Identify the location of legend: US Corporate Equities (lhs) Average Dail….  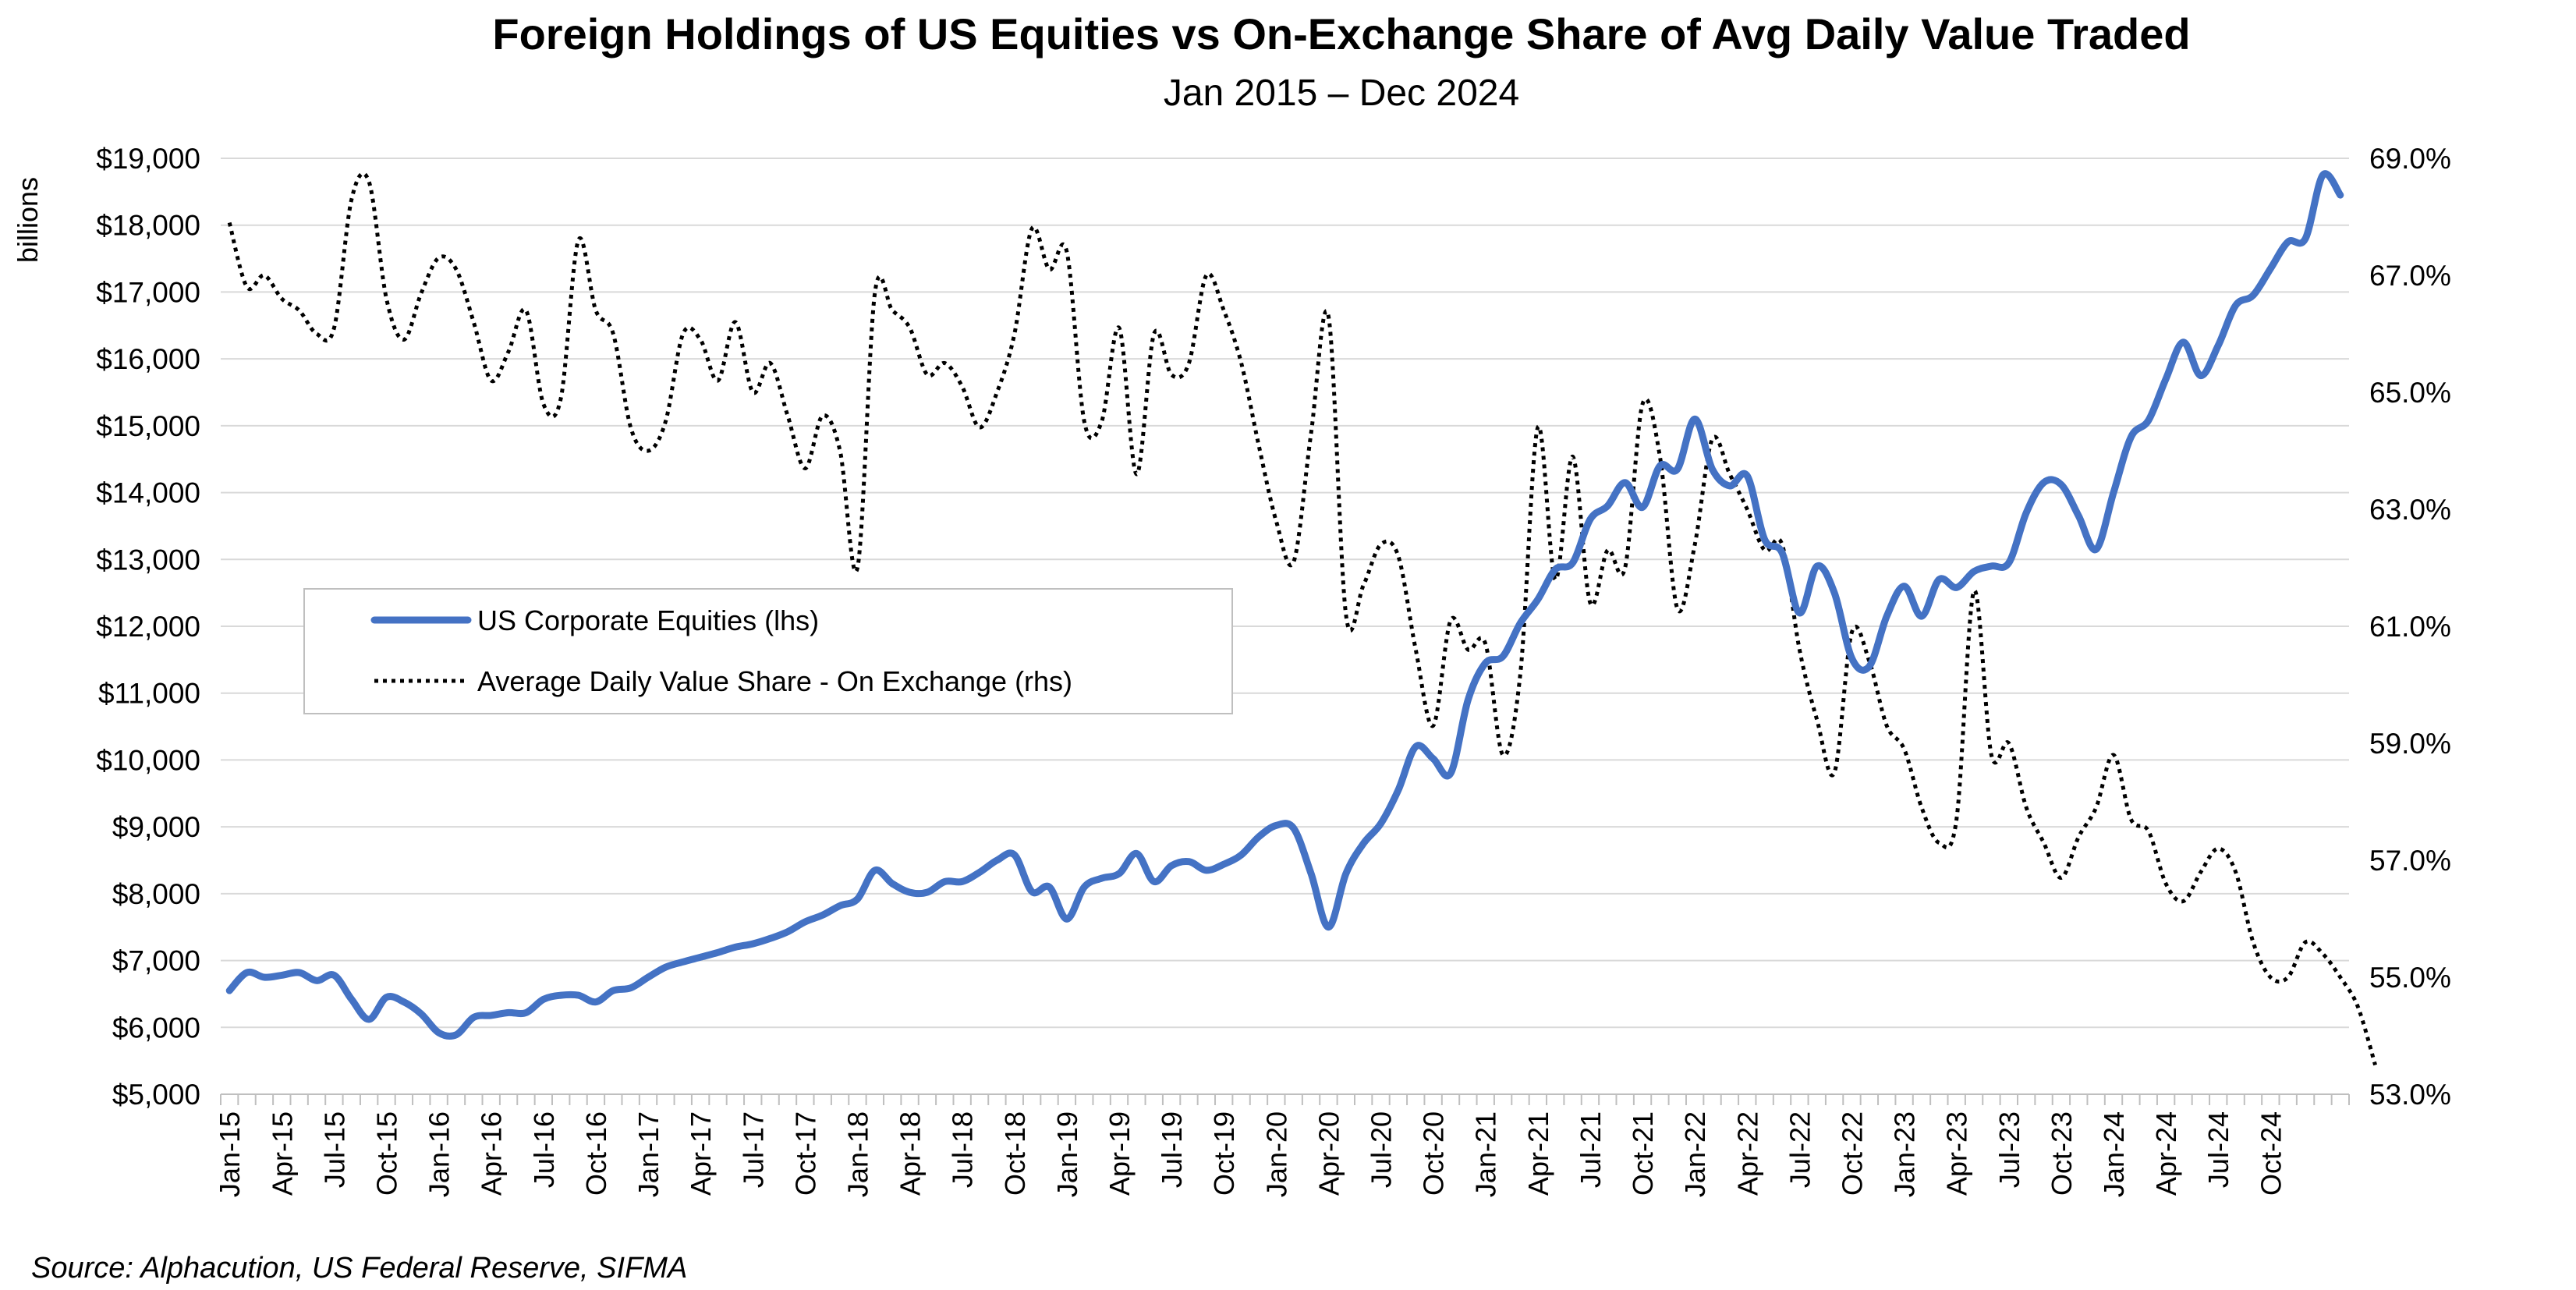
(768, 651).